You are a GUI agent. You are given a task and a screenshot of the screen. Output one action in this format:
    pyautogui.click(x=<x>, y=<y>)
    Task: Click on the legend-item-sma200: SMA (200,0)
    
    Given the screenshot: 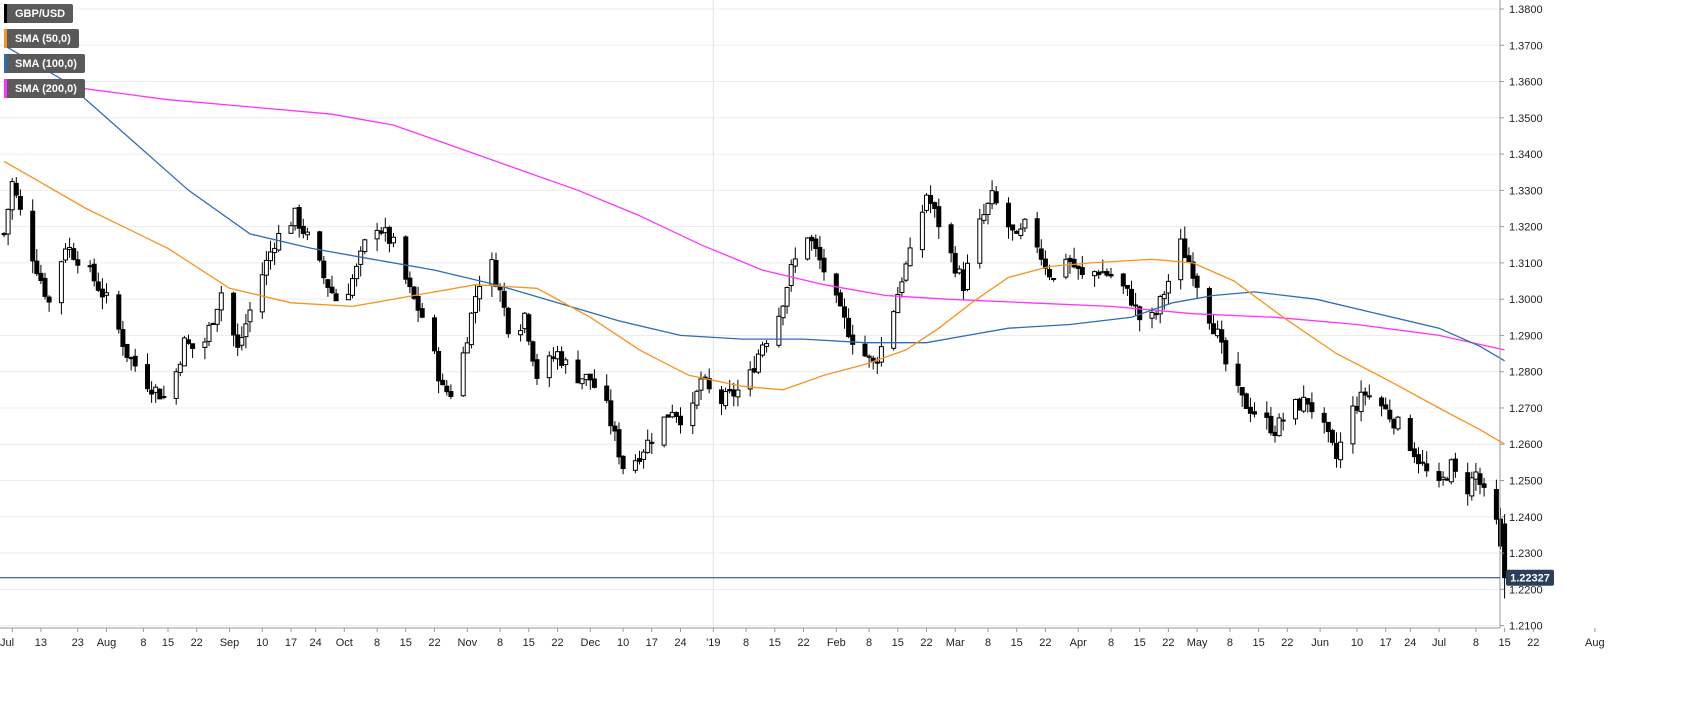 What is the action you would take?
    pyautogui.click(x=44, y=88)
    